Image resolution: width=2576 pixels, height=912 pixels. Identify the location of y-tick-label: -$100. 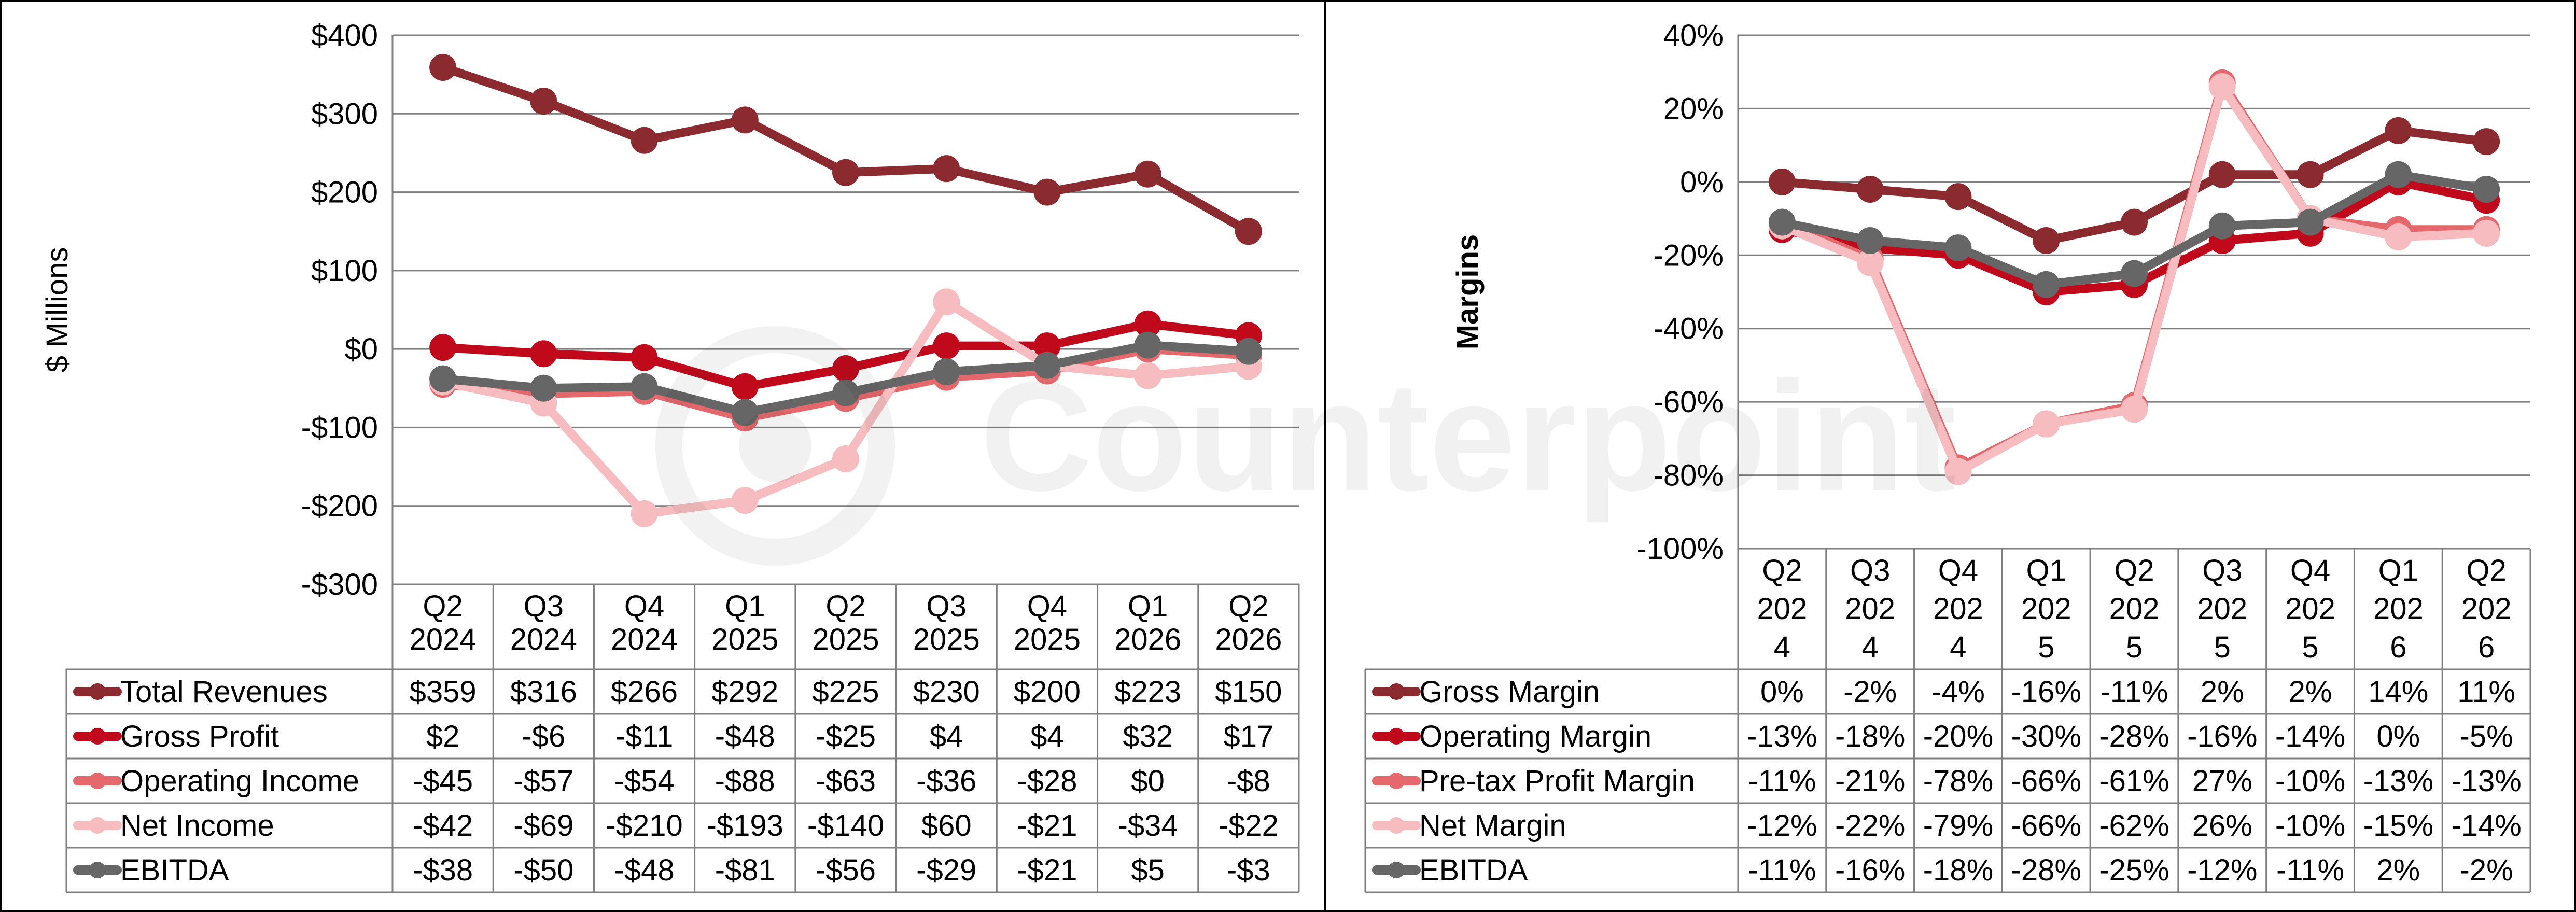
(339, 428).